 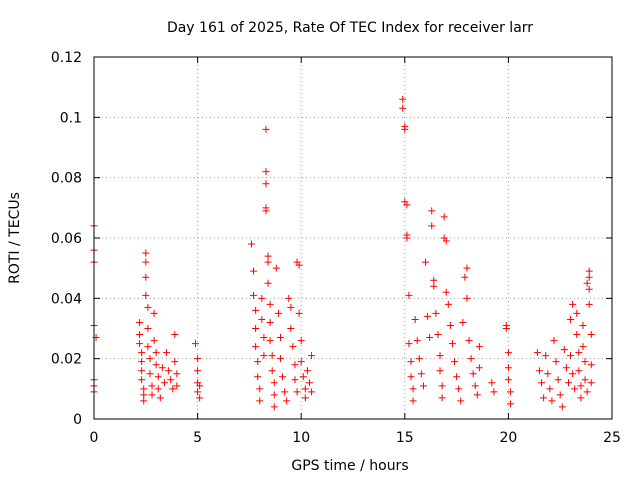 I want to click on y-tick-label: 0.12, so click(x=66, y=58).